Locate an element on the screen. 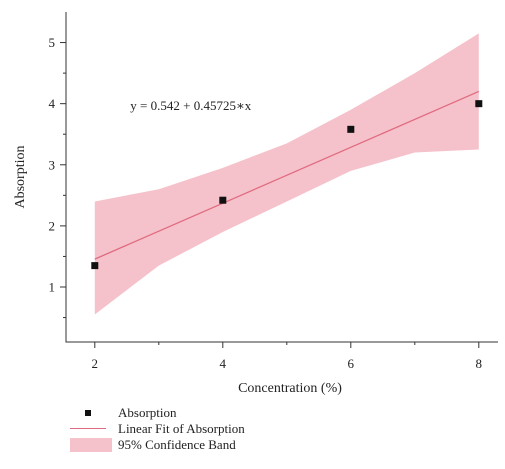 The height and width of the screenshot is (469, 505). legend-line-icon is located at coordinates (91, 429).